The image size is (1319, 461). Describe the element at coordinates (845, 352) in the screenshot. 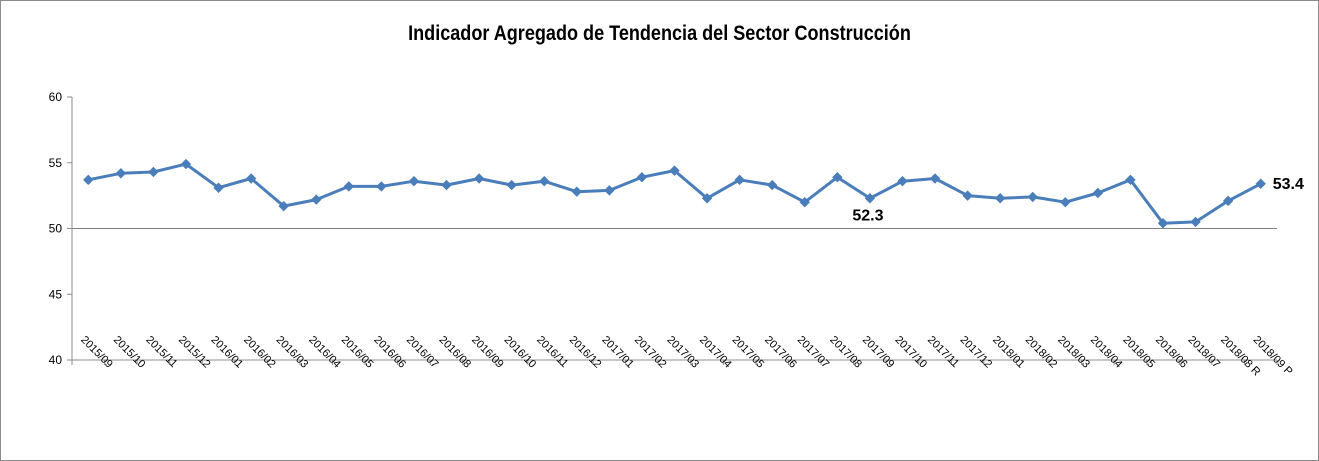

I see `x-tick-label: 2017/08` at that location.